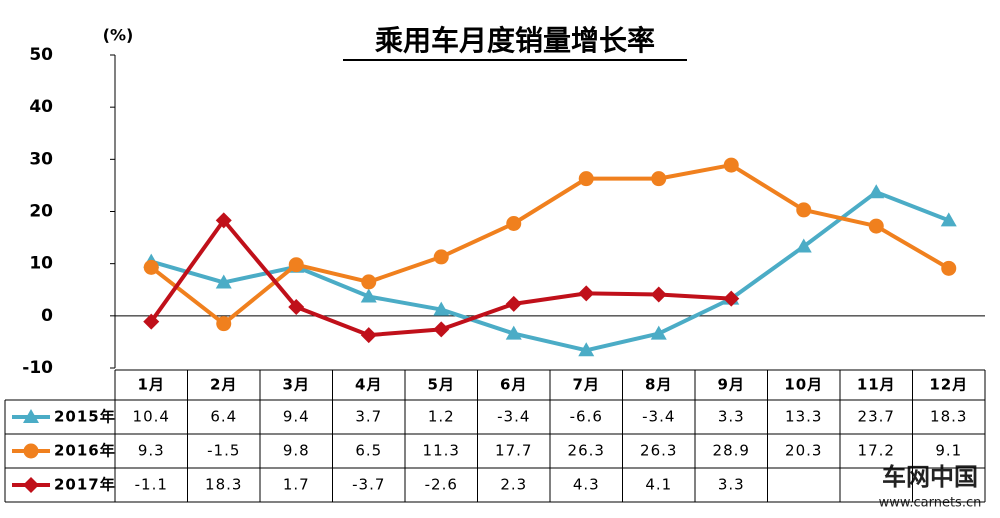 This screenshot has width=1000, height=518. I want to click on watermark-url: www.carnets.cn, so click(930, 503).